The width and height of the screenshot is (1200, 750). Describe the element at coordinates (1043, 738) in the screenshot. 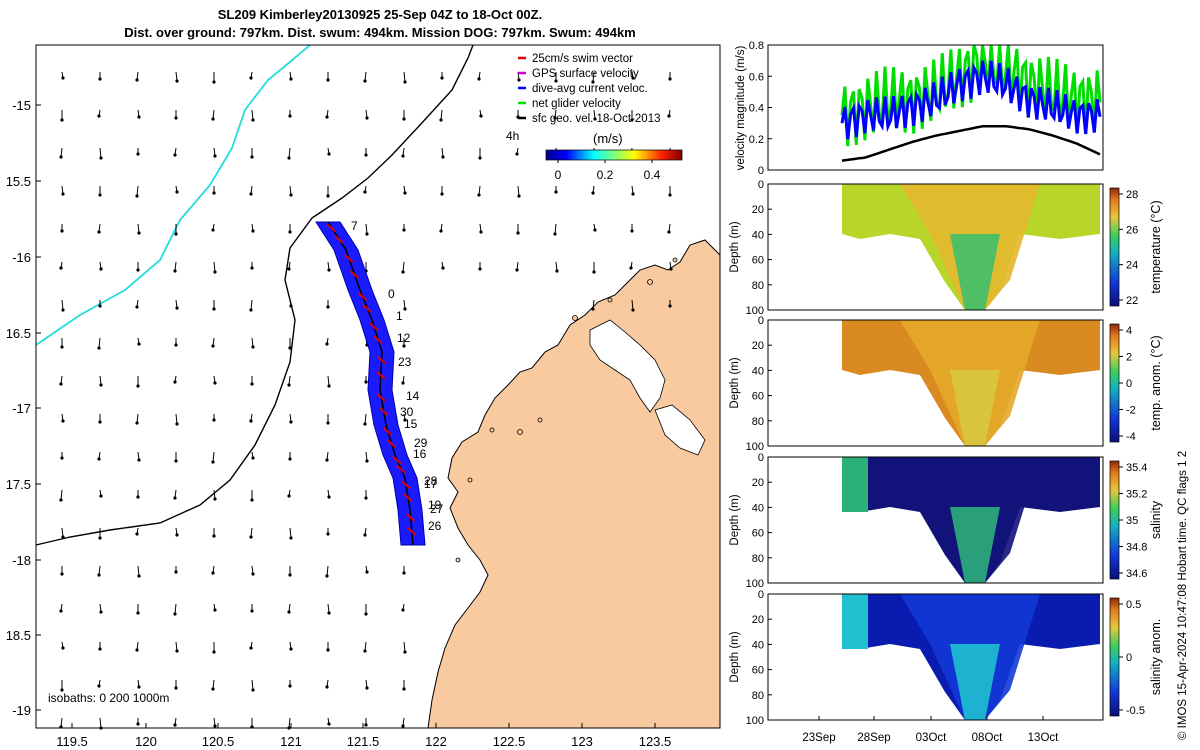

I see `time-tick-label: 13Oct` at that location.